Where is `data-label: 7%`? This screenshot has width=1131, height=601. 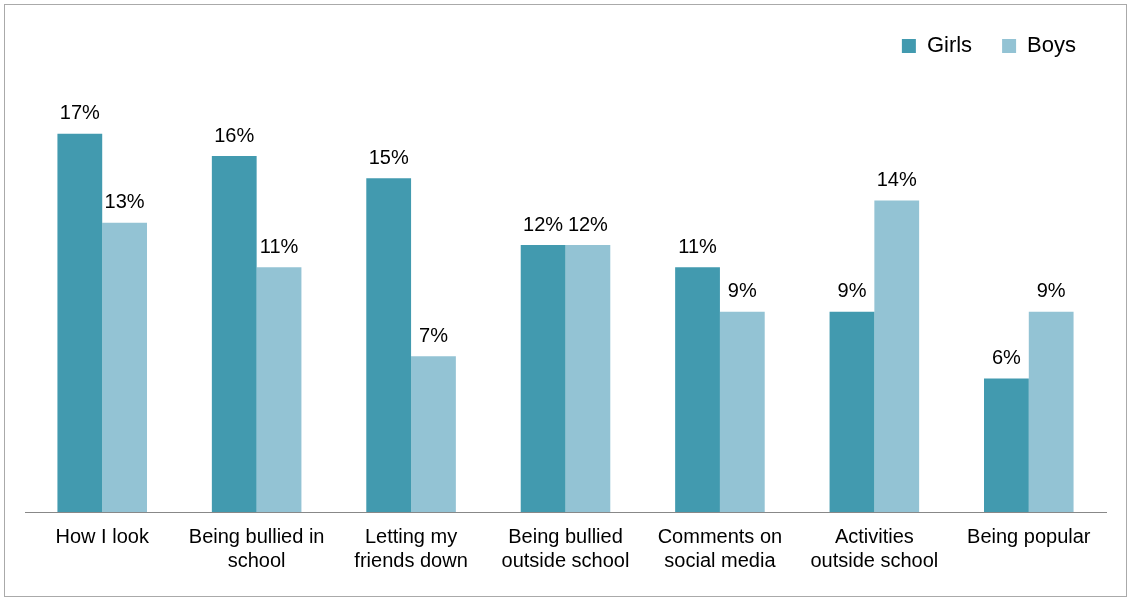
data-label: 7% is located at coordinates (434, 334).